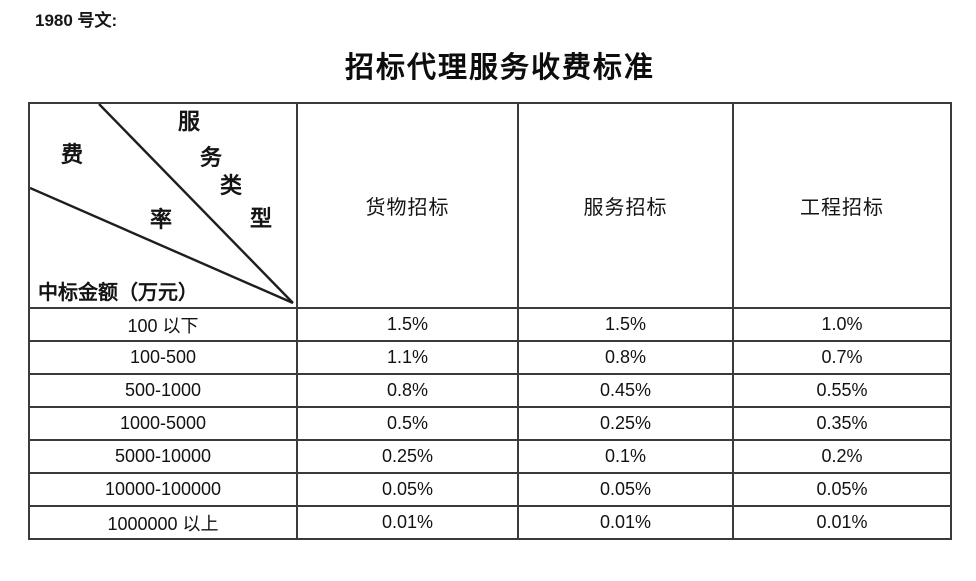  I want to click on table-row: 100 以下 1.5% 1.5% 1.0%, so click(490, 324).